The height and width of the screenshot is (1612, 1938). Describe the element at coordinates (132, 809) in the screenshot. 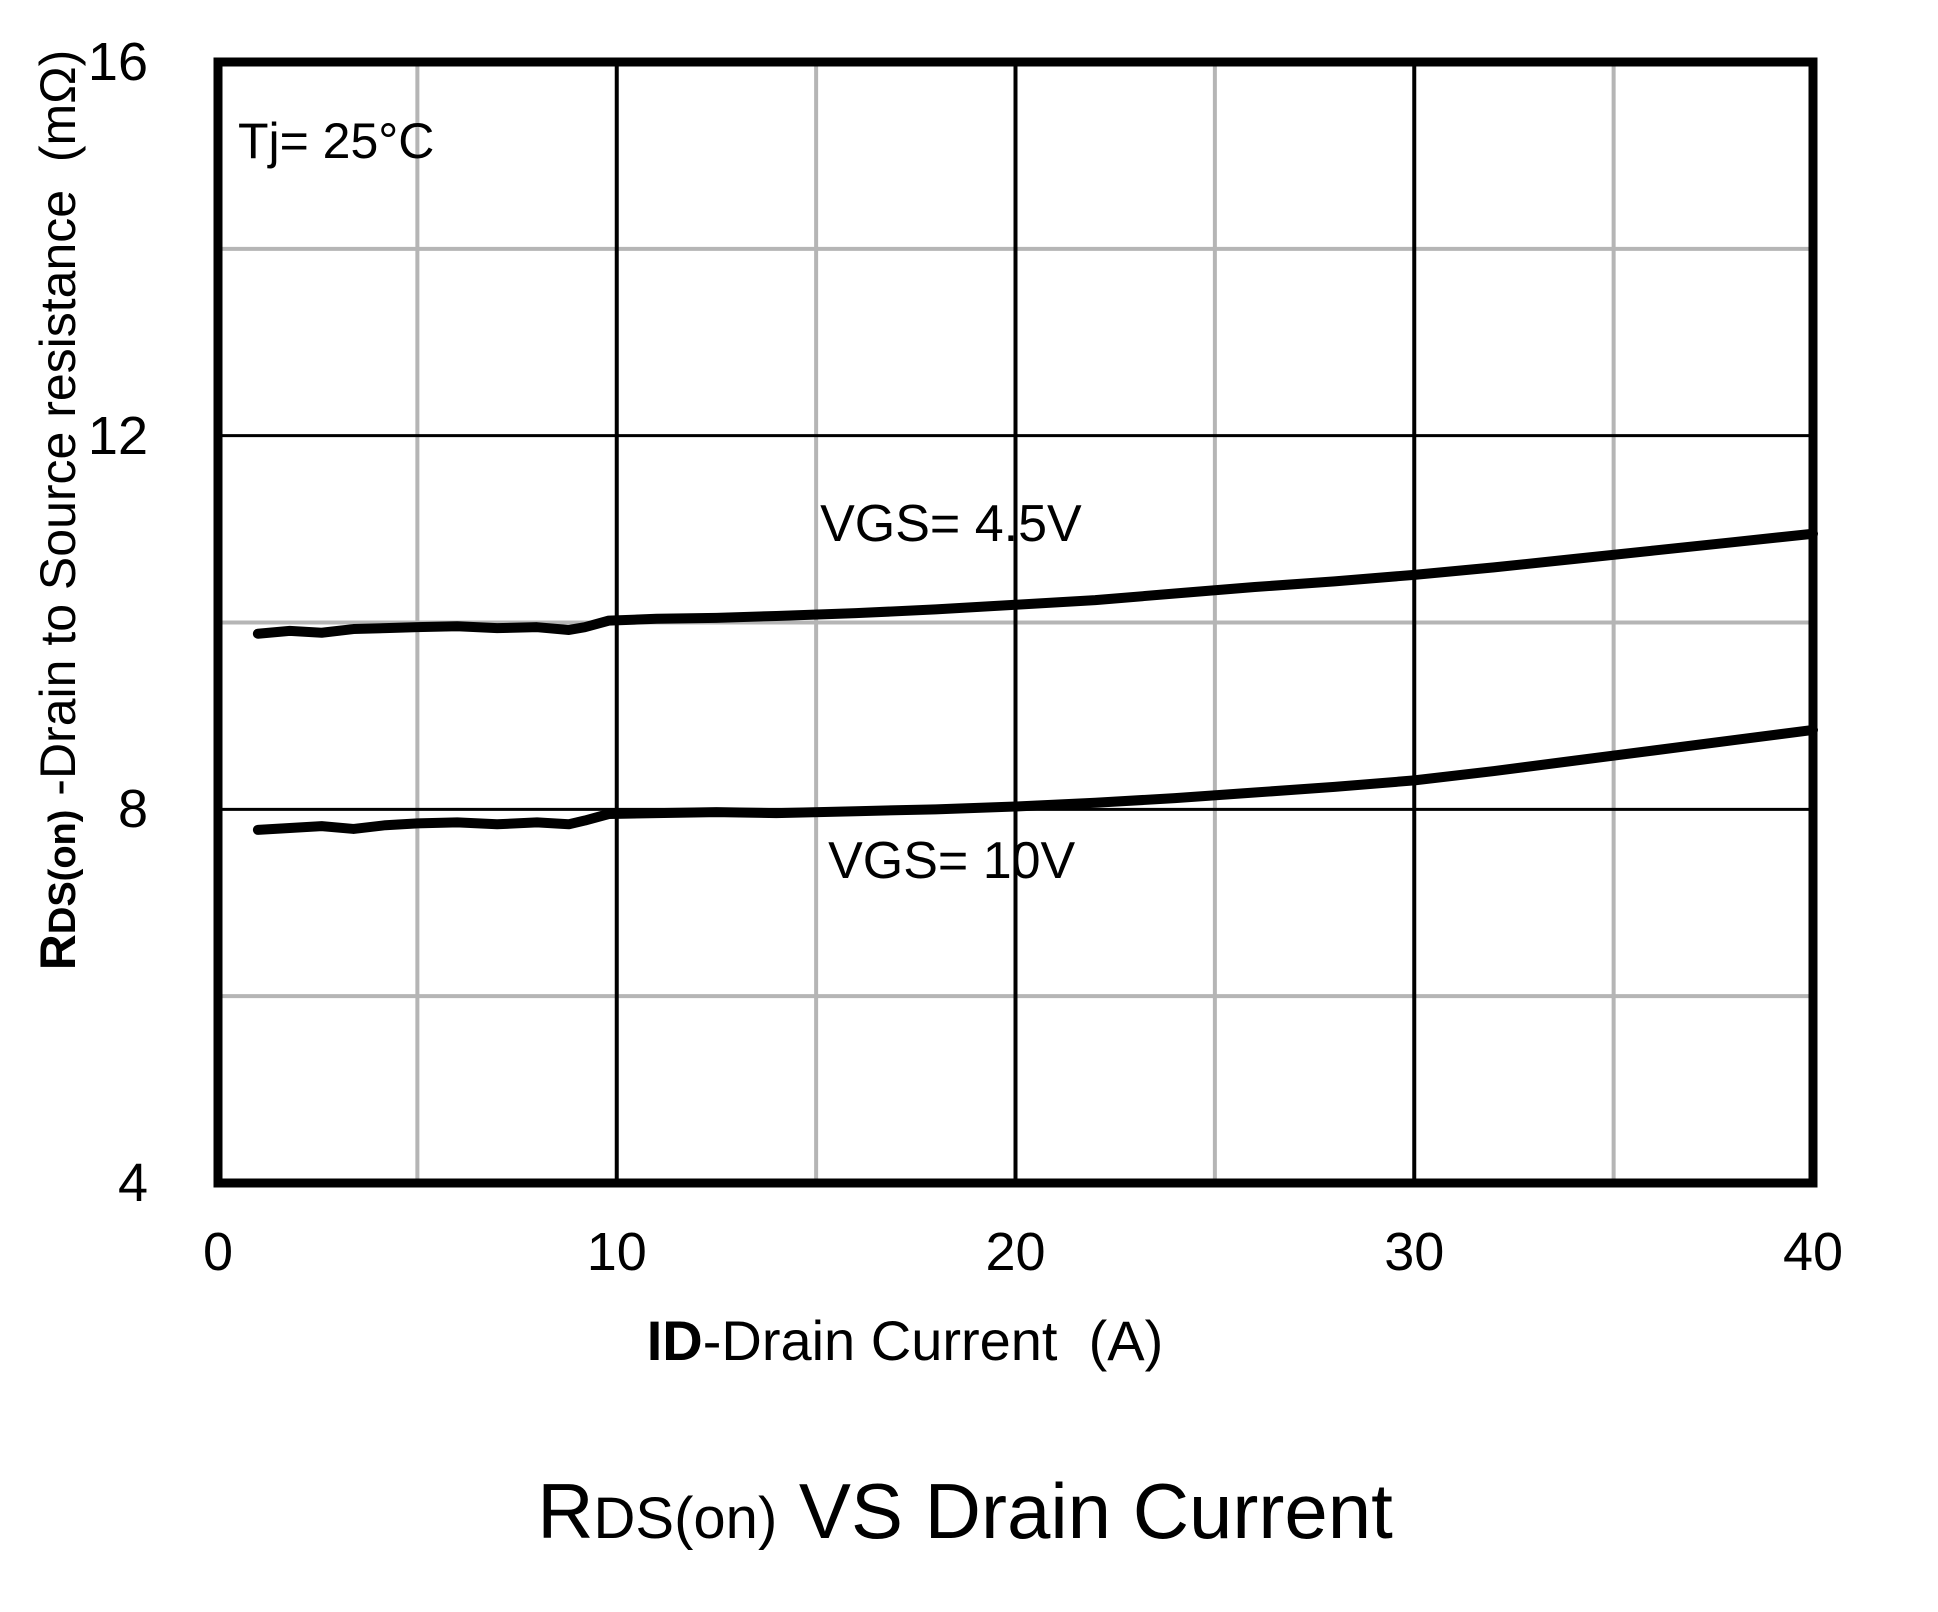

I see `y-tick-label: 8` at that location.